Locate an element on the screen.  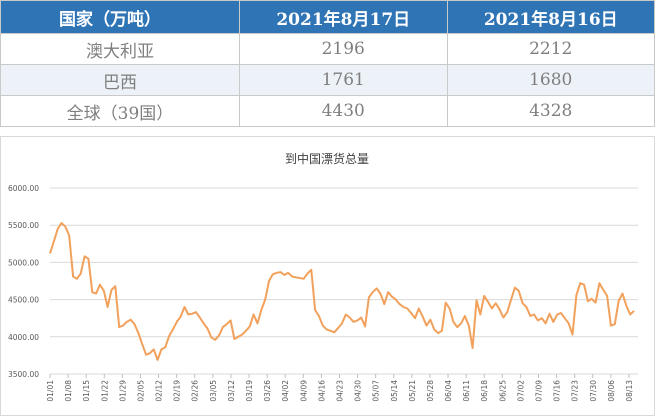
x-tick-label: 03/19 is located at coordinates (249, 391).